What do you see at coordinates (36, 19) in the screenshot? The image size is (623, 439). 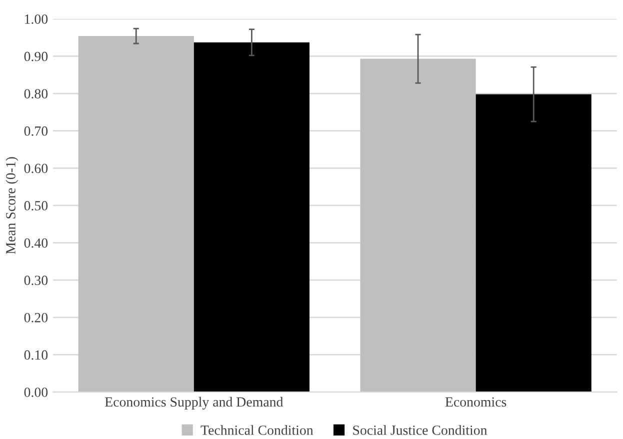 I see `y-tick-label: 1.00` at bounding box center [36, 19].